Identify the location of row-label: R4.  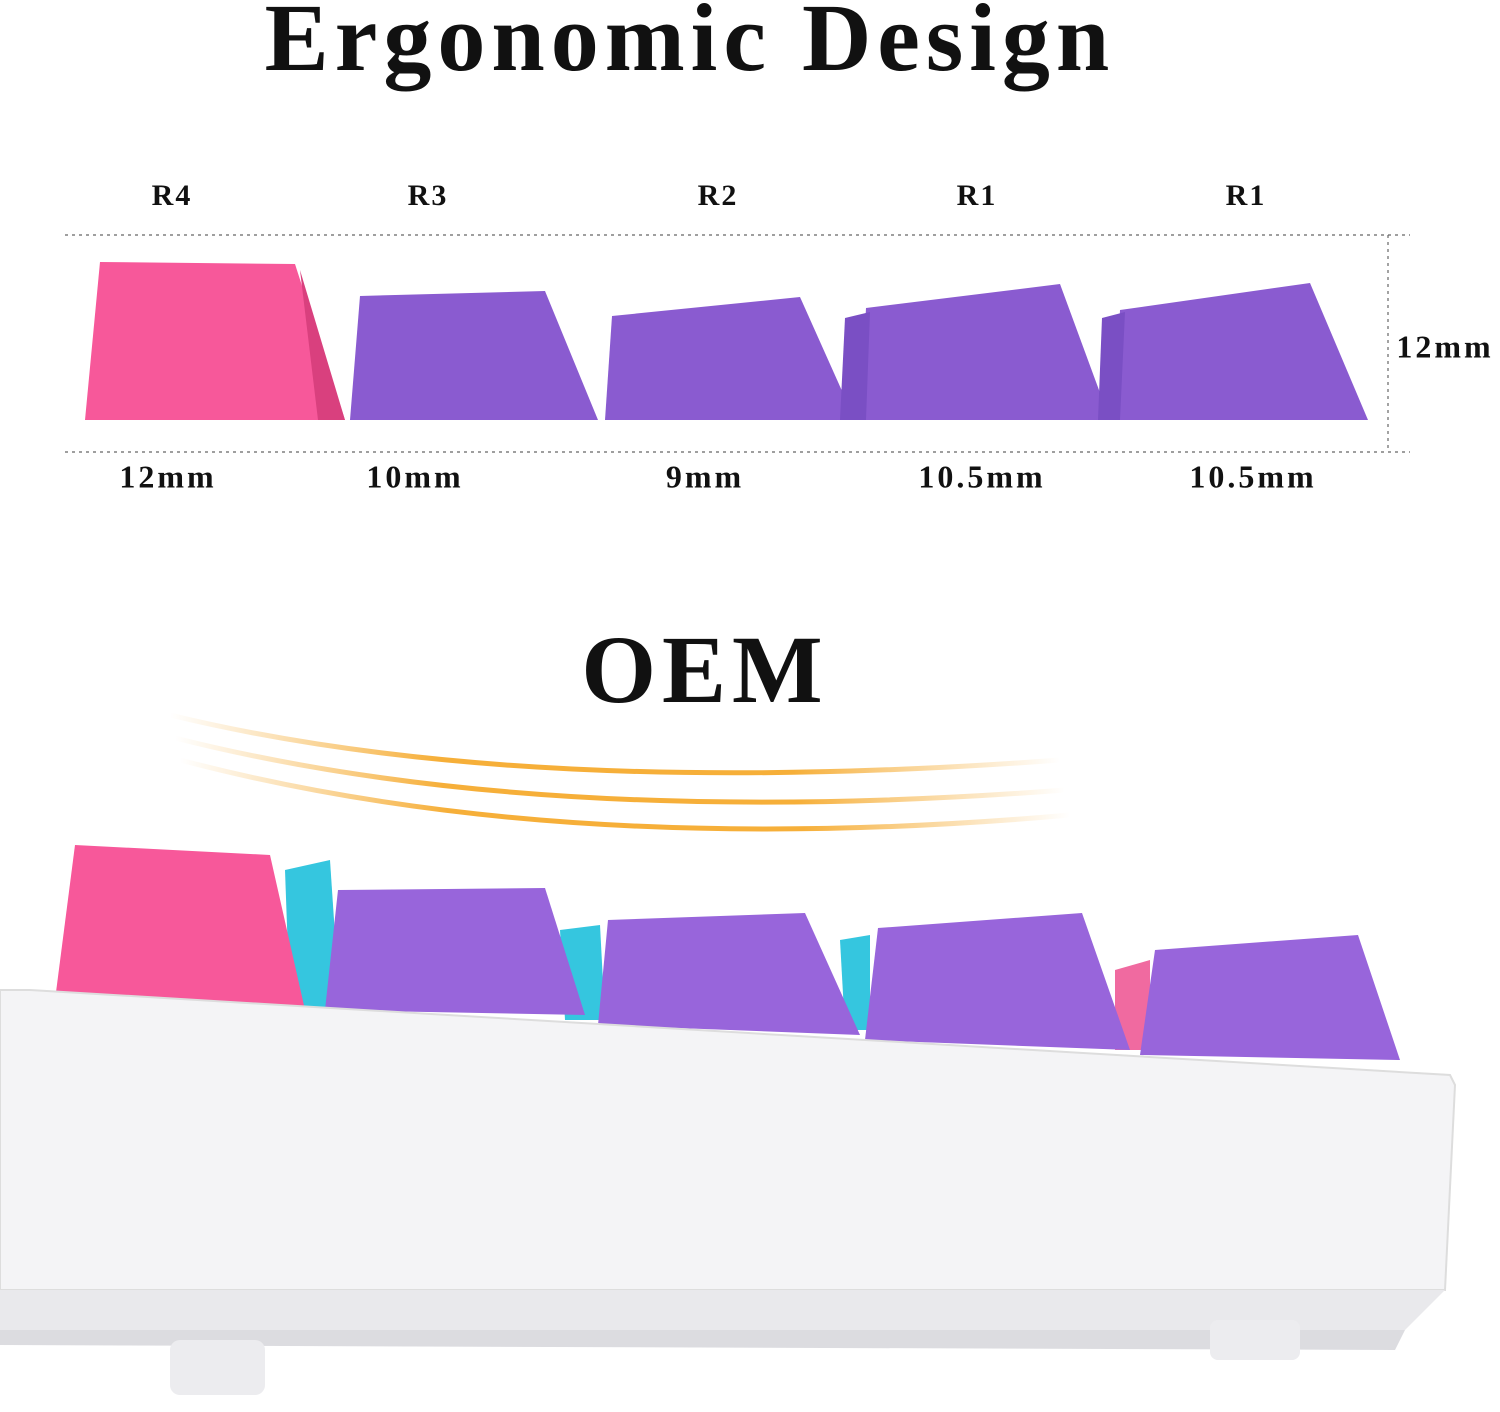
(172, 195).